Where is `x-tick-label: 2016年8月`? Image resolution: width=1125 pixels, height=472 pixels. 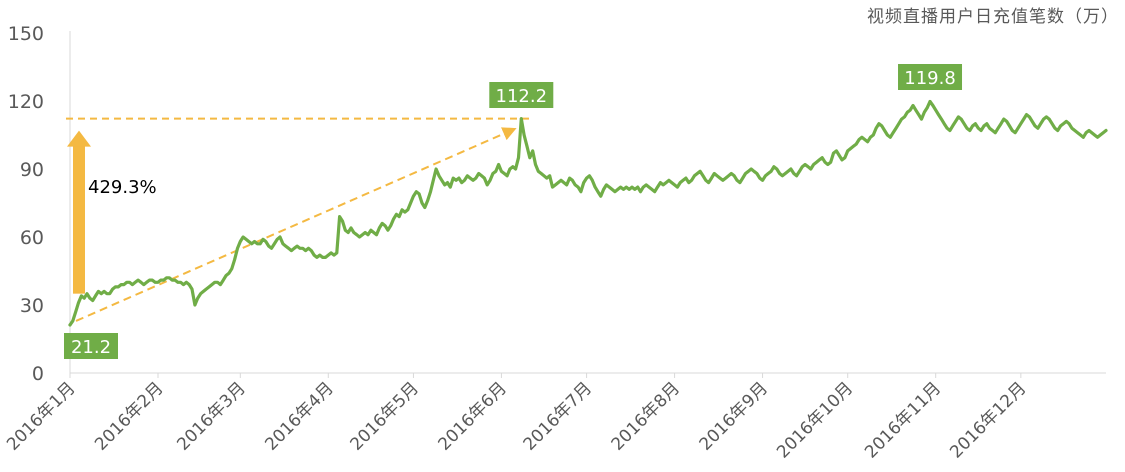
x-tick-label: 2016年8月 is located at coordinates (646, 416).